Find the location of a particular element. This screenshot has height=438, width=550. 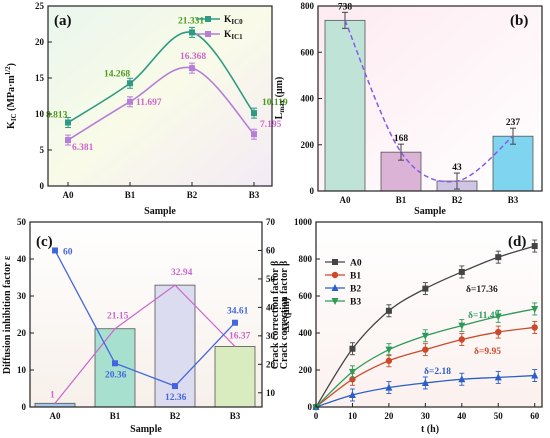

panel-a-data-label: 7.195 is located at coordinates (271, 125).